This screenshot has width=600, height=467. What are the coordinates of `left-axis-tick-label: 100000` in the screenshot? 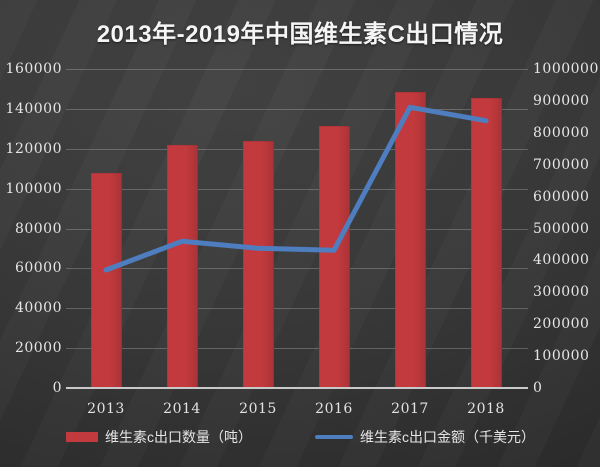 It's located at (33, 189).